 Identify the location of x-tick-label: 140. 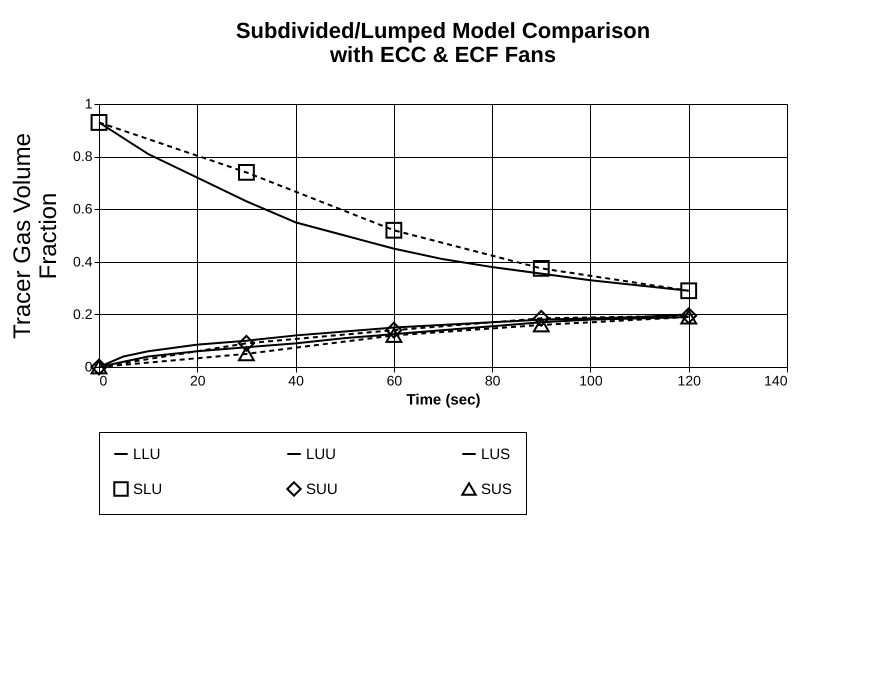
(776, 380).